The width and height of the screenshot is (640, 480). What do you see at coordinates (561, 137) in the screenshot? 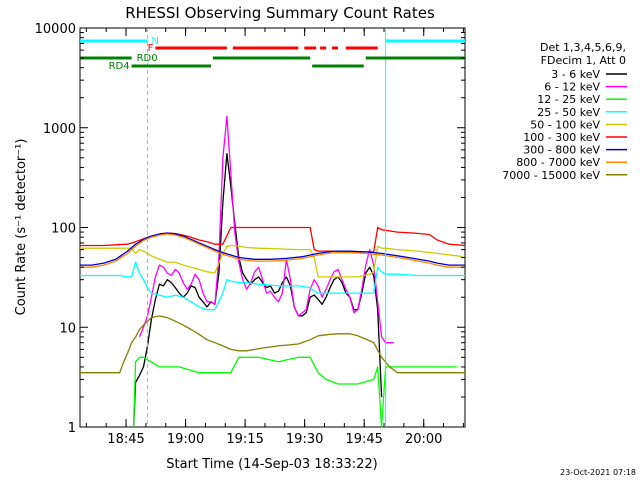
I see `legend-label-100-300-kev: 100 - 300 keV` at bounding box center [561, 137].